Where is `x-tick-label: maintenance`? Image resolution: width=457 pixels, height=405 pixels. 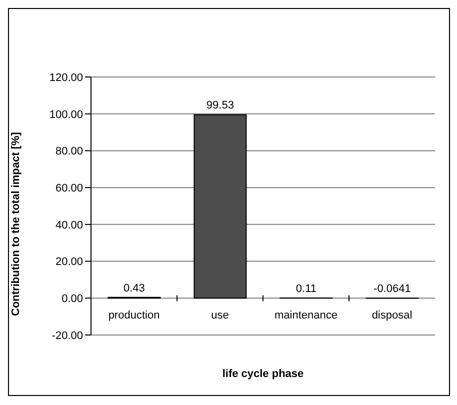 x-tick-label: maintenance is located at coordinates (306, 315).